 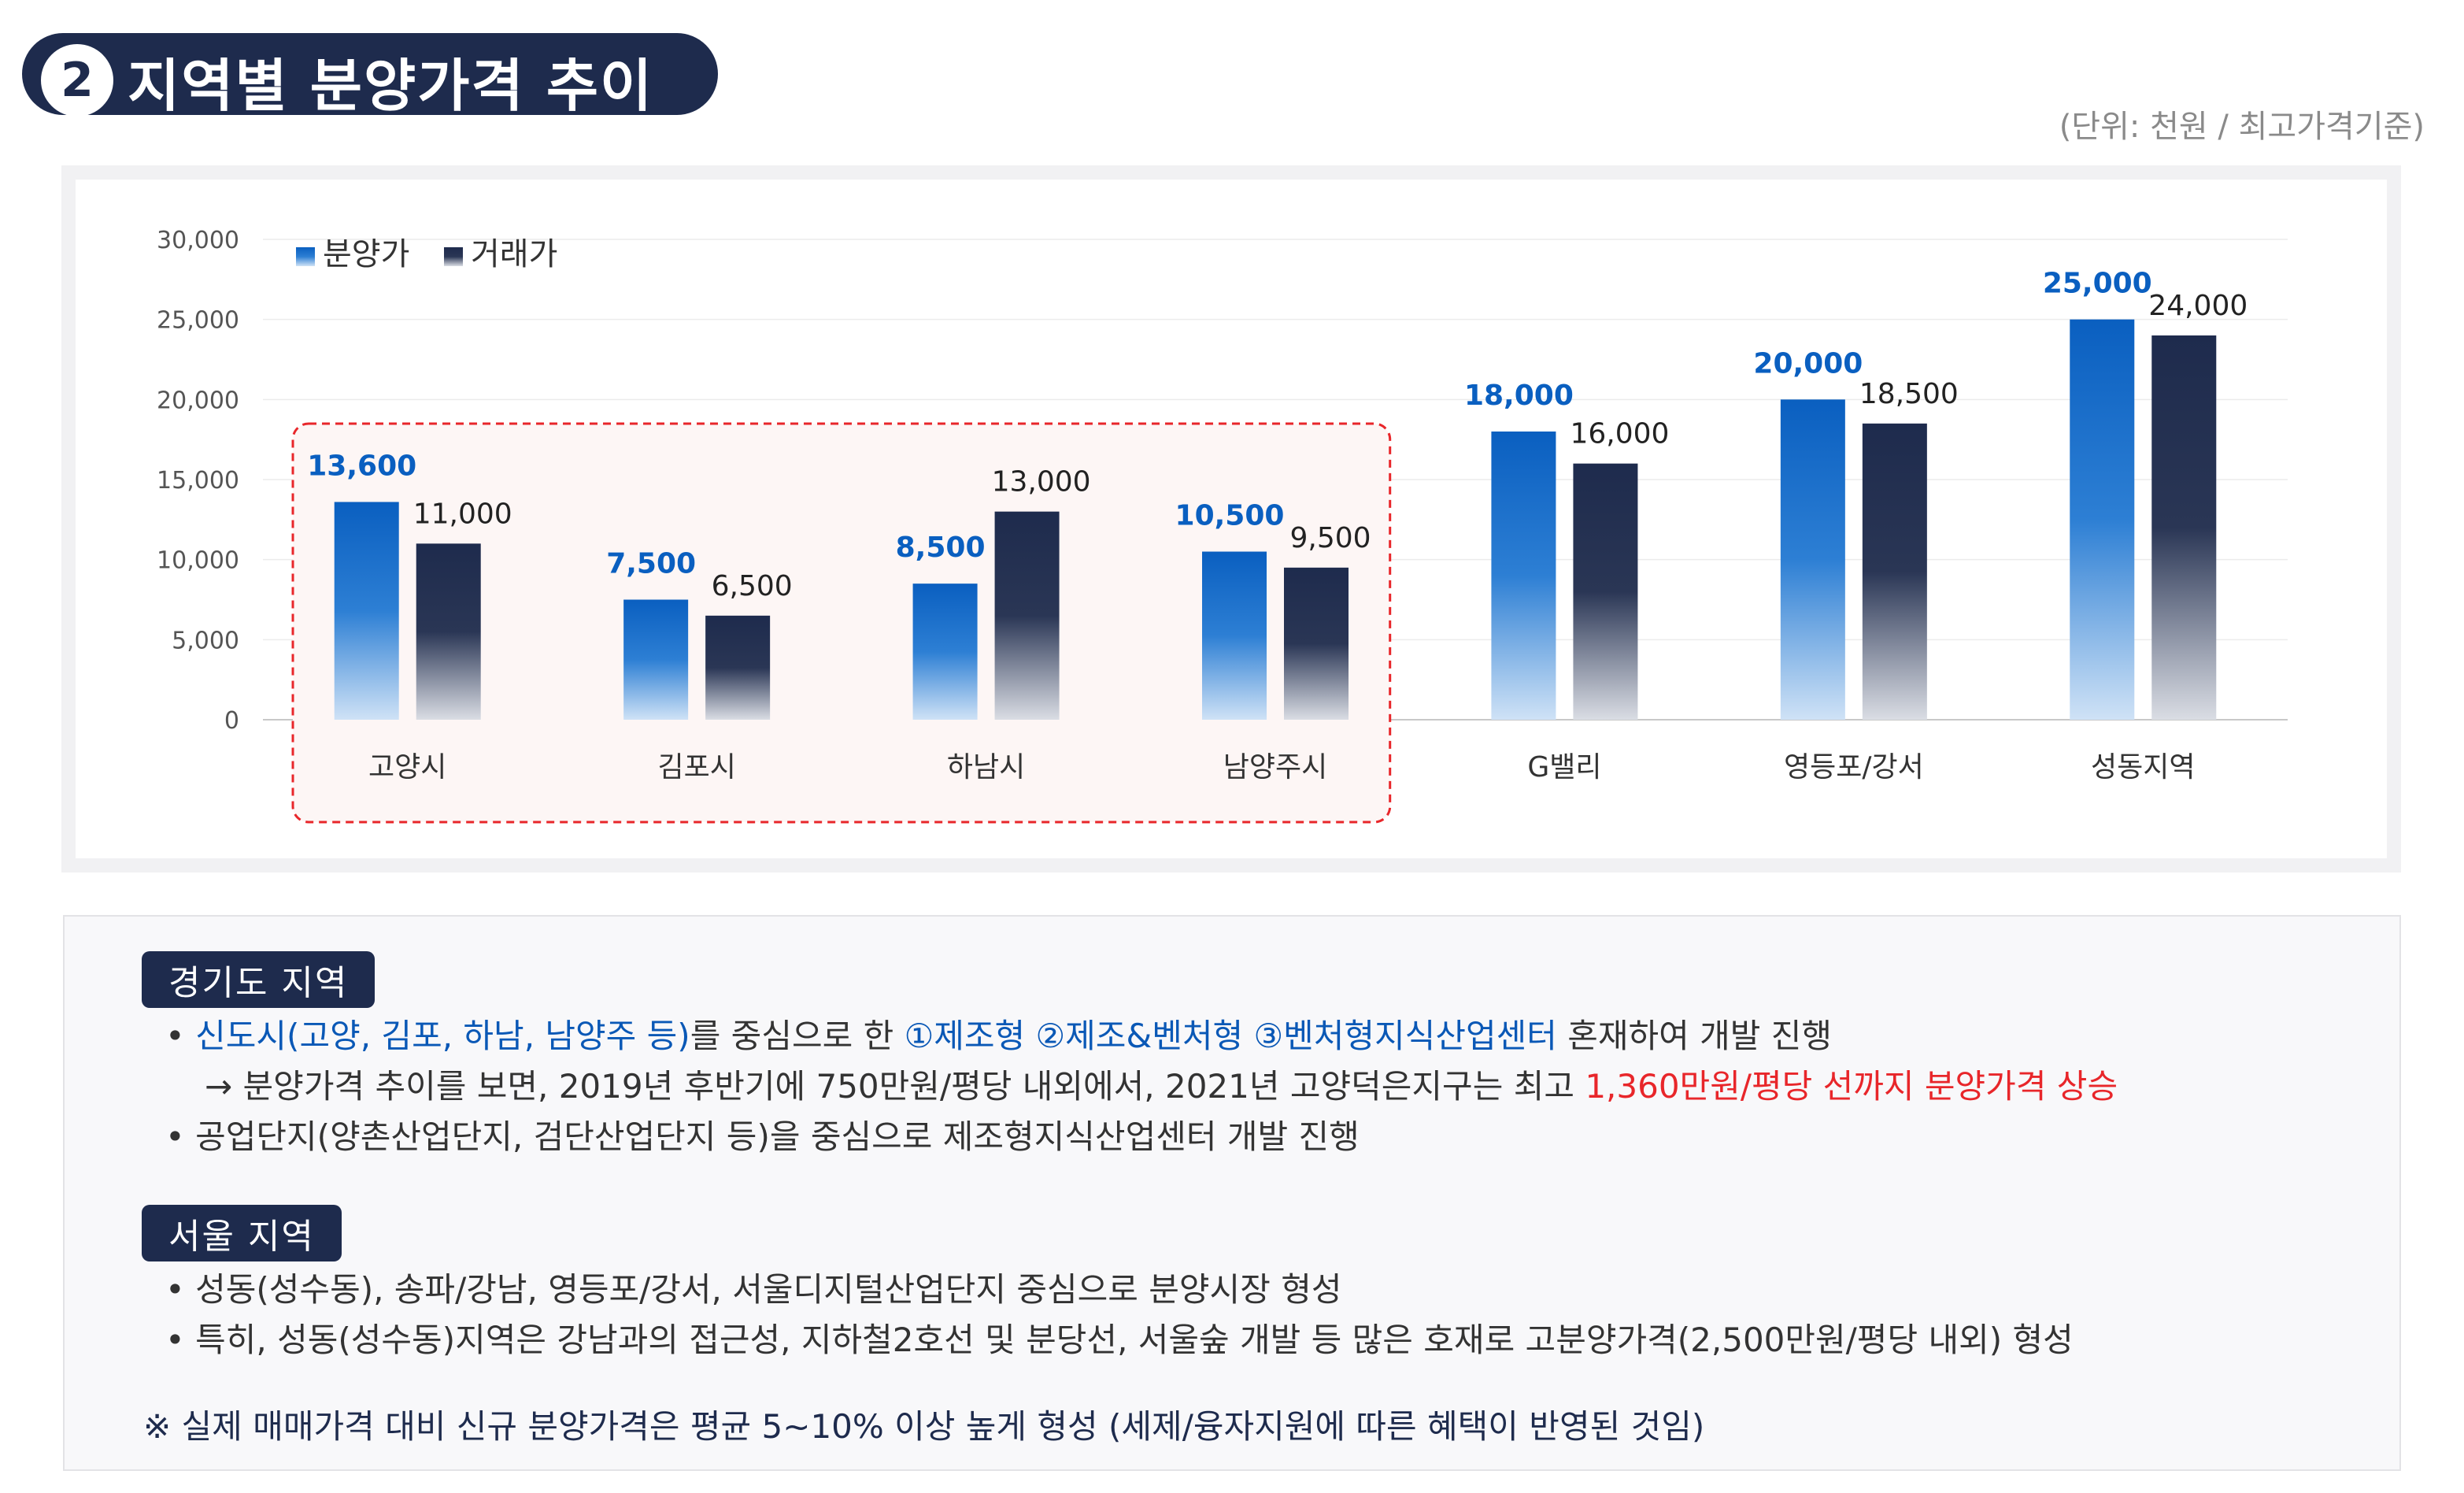 I want to click on data-label-sale: 7,500, so click(x=651, y=564).